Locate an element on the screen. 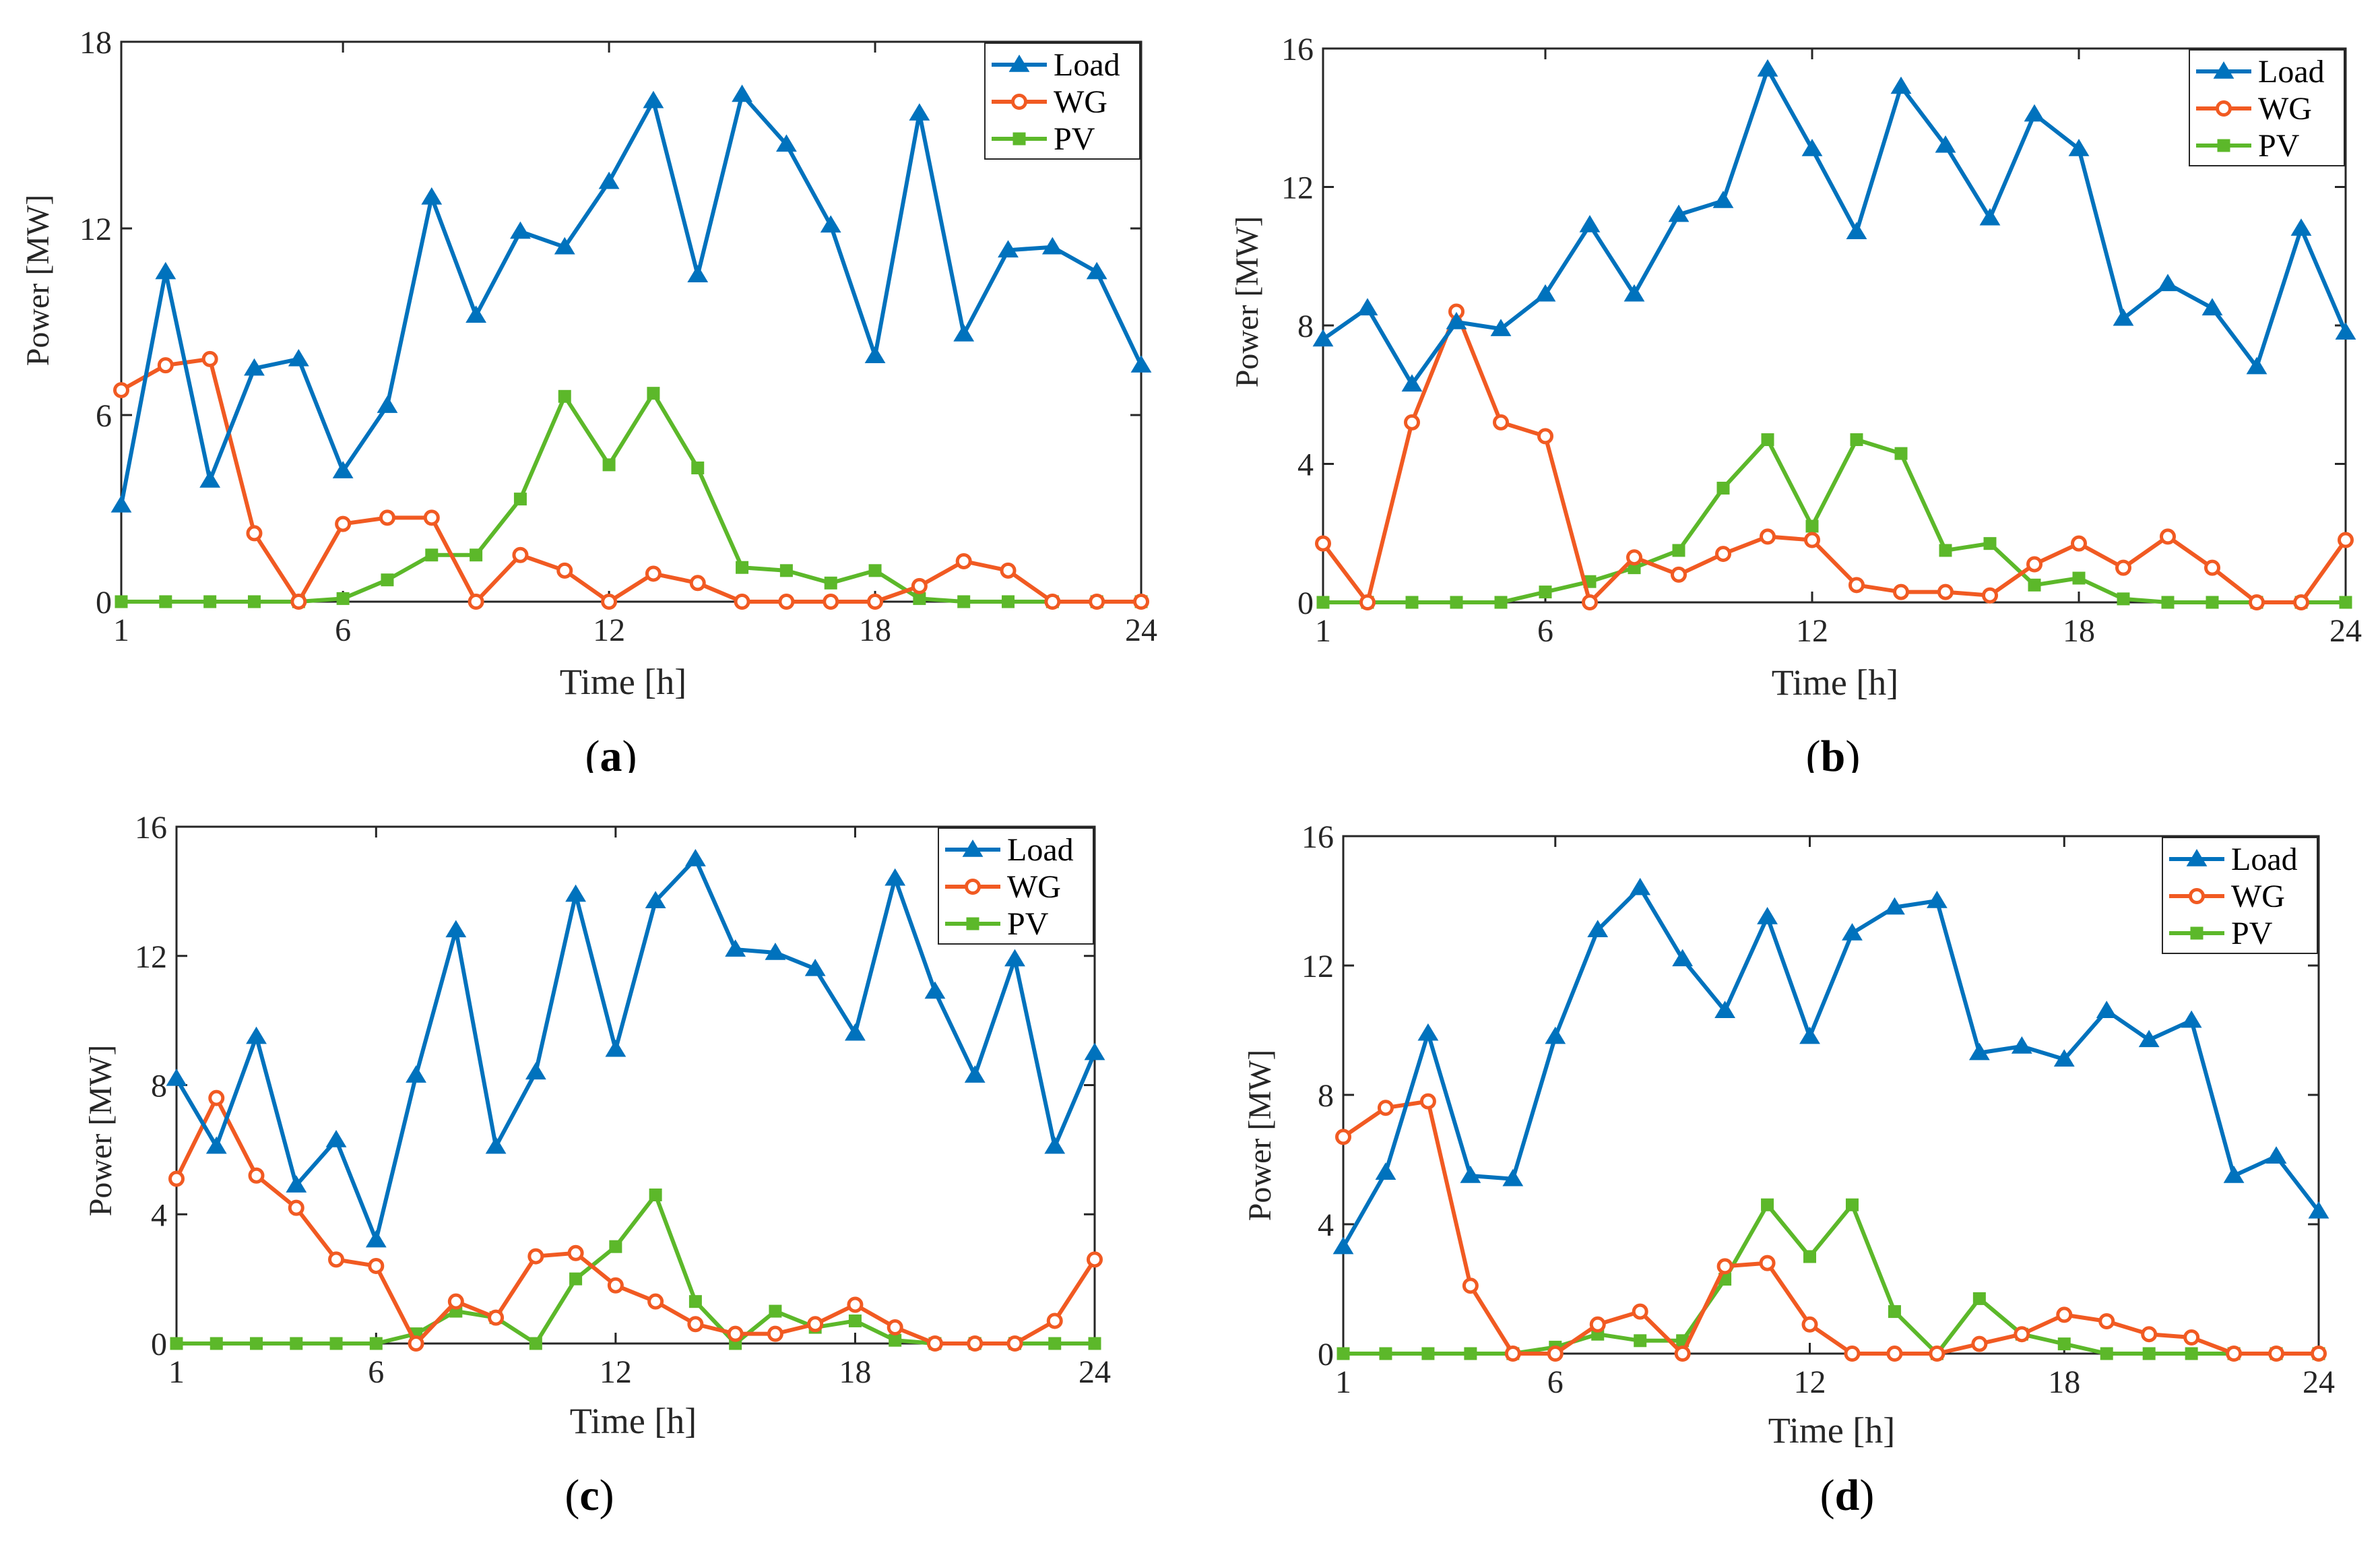 The width and height of the screenshot is (2380, 1549). legend-label-pv-d: PV is located at coordinates (2252, 933).